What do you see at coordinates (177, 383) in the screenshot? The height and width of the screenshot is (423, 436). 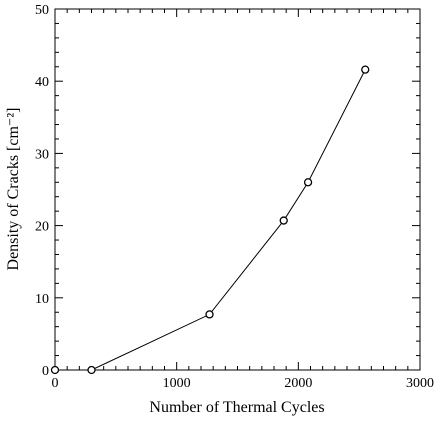 I see `x-tick-label: 1000` at bounding box center [177, 383].